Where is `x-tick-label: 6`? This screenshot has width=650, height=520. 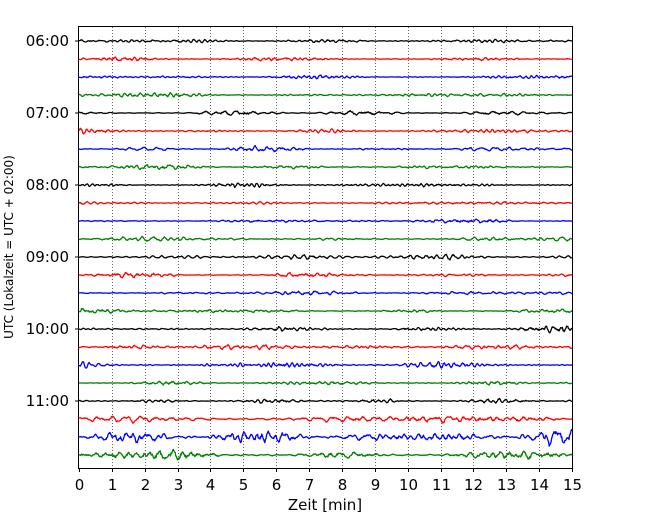
x-tick-label: 6 is located at coordinates (277, 485).